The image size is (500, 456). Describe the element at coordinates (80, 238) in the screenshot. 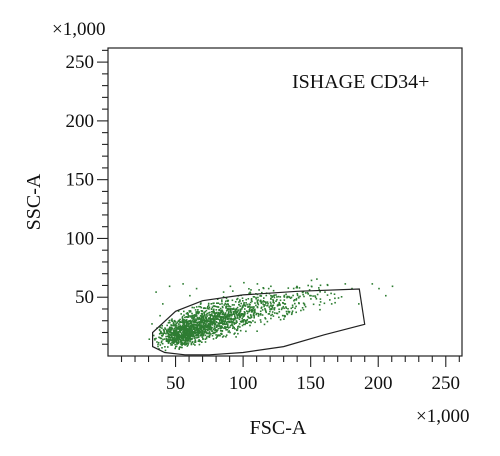

I see `y-tick-label: 100` at that location.